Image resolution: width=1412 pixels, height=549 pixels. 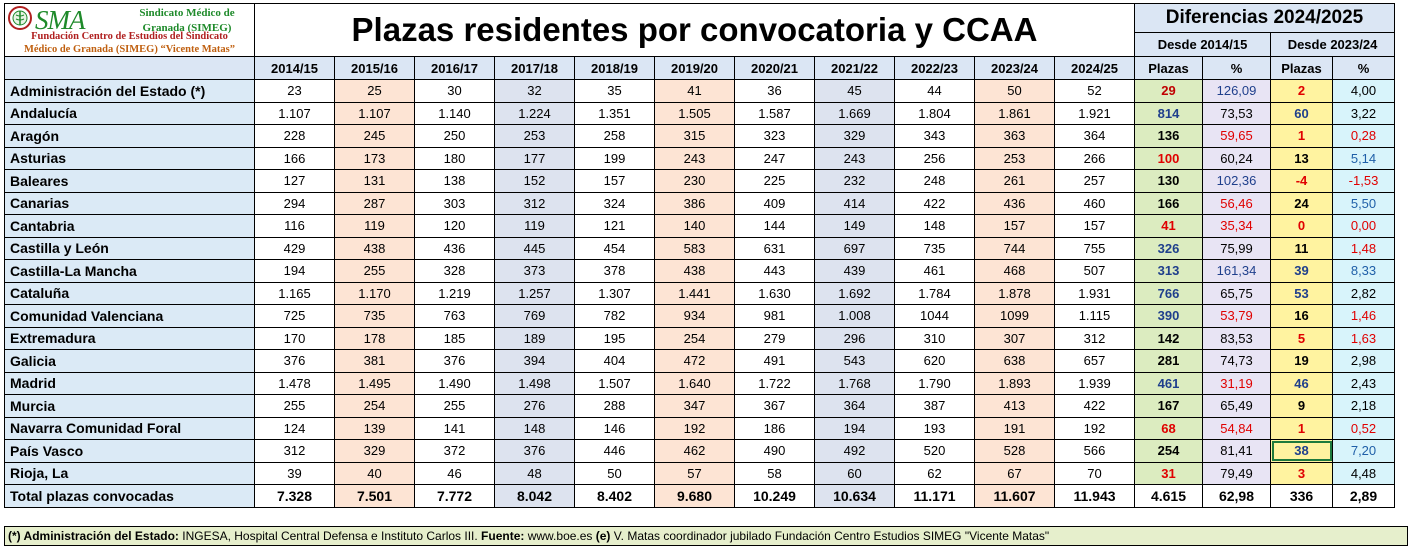 I want to click on value-cell: 312, so click(x=534, y=203).